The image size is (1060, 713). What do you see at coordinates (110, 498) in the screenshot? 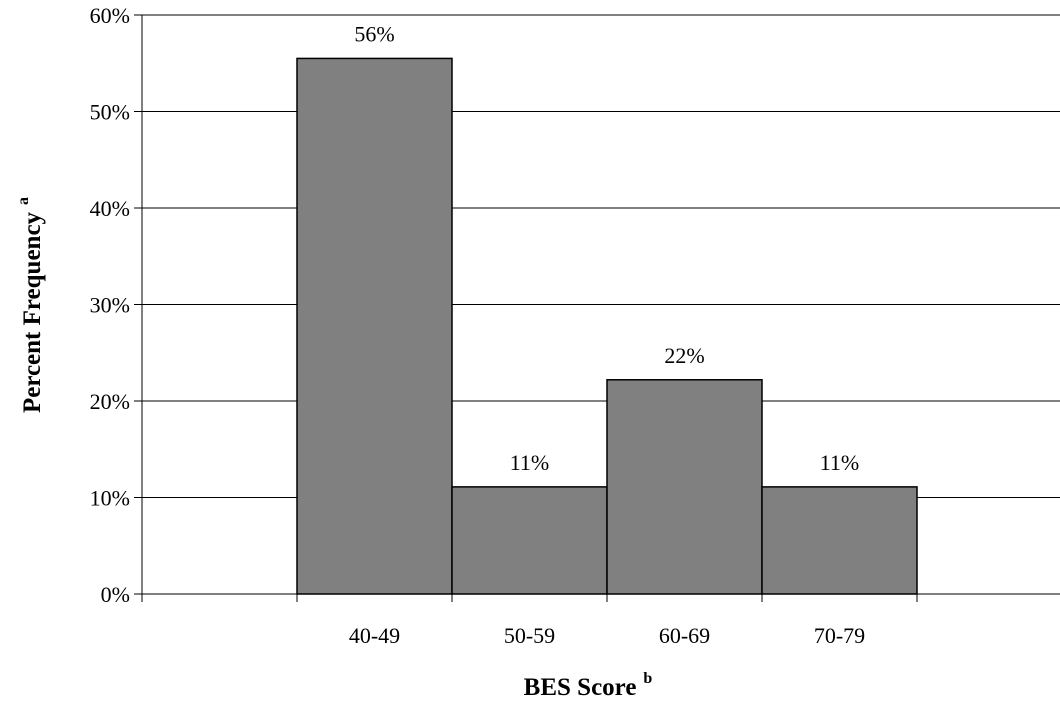
I see `y-tick-label: 10%` at bounding box center [110, 498].